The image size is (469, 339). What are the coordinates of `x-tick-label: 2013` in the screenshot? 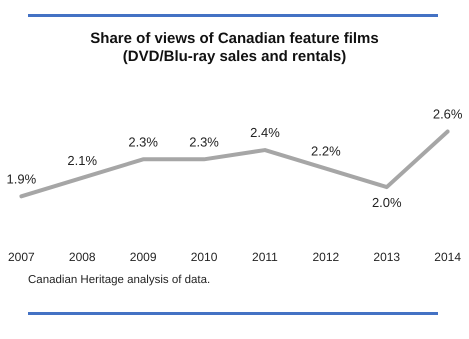 It's located at (386, 257).